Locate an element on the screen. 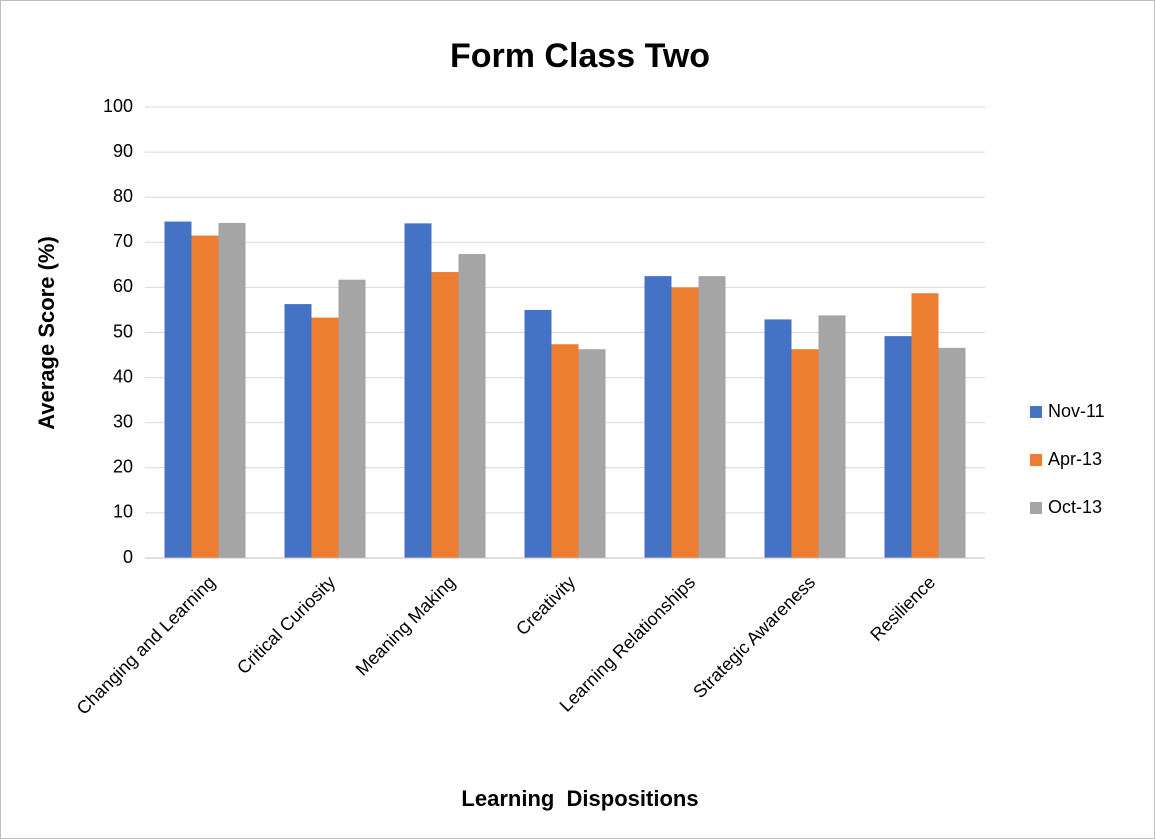  y-tick-label: 50 is located at coordinates (123, 331).